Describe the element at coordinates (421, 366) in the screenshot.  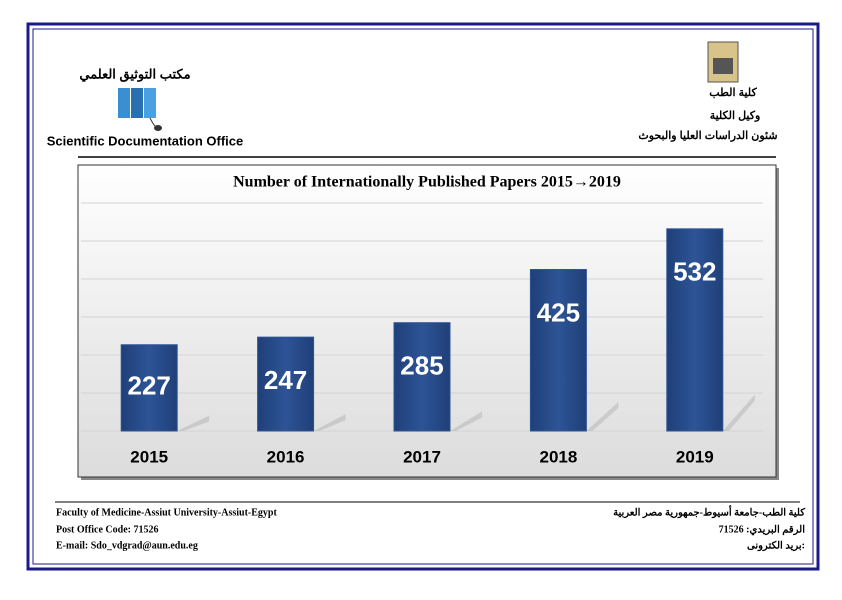
I see `value-label: 285` at that location.